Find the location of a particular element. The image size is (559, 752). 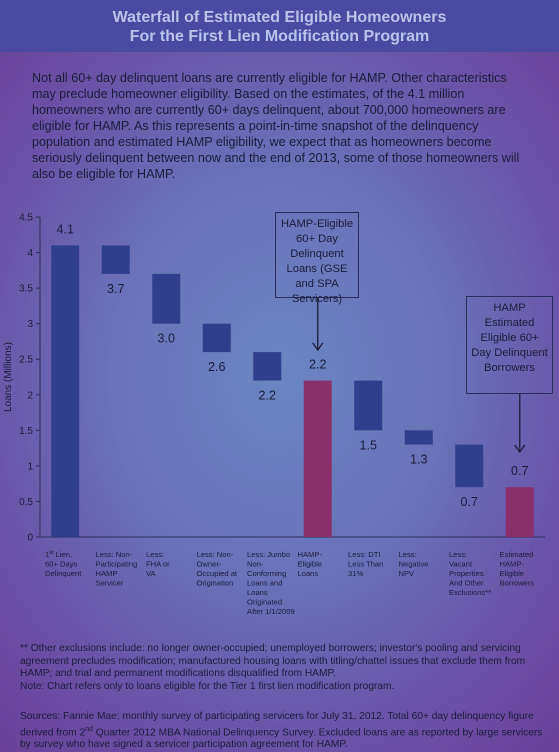

category-label-line: Loans and is located at coordinates (264, 583).